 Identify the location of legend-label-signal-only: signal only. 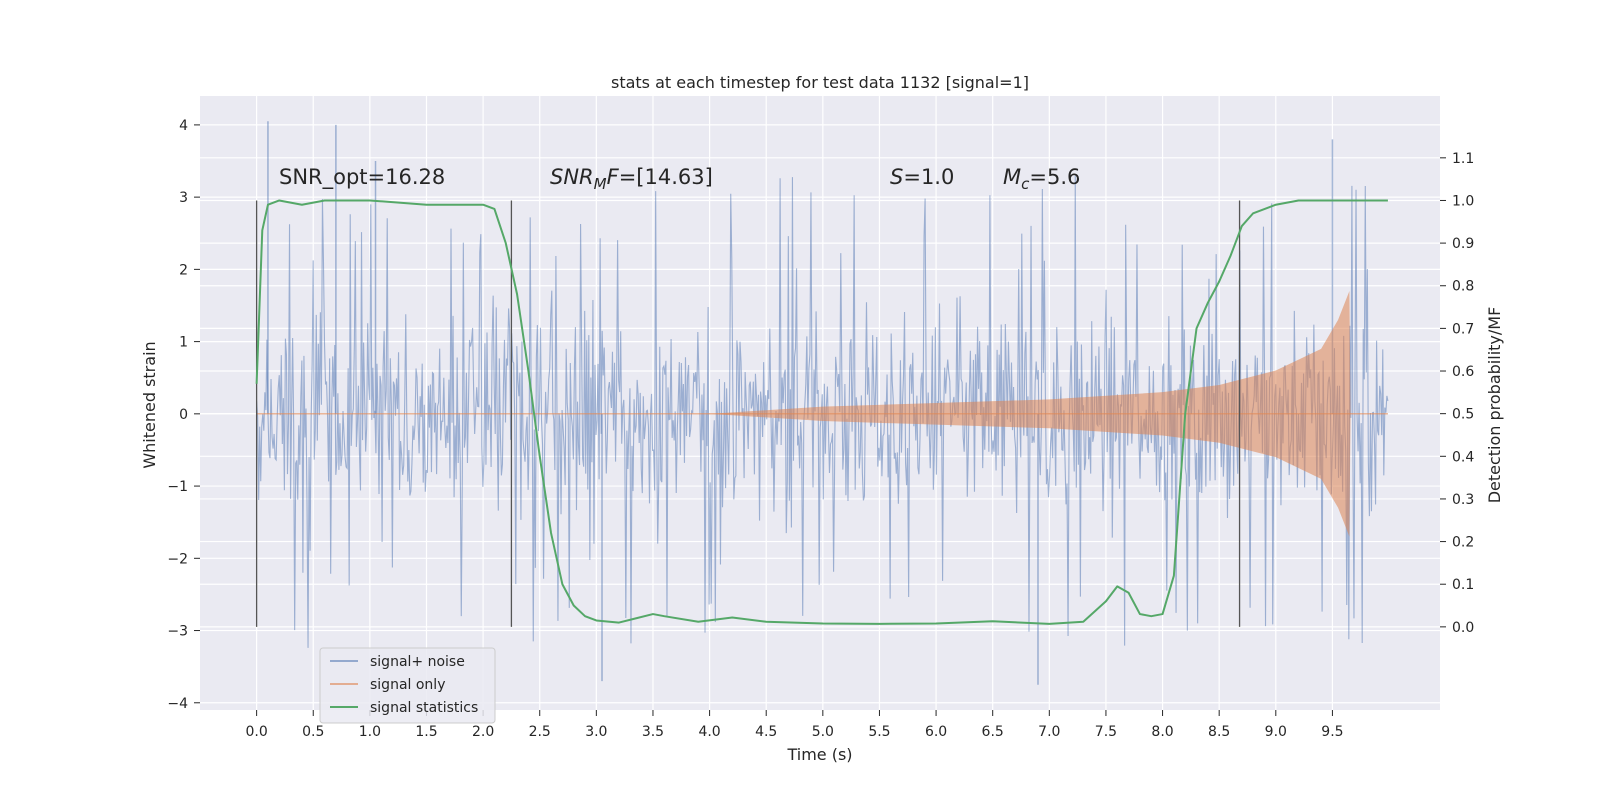
(407, 685).